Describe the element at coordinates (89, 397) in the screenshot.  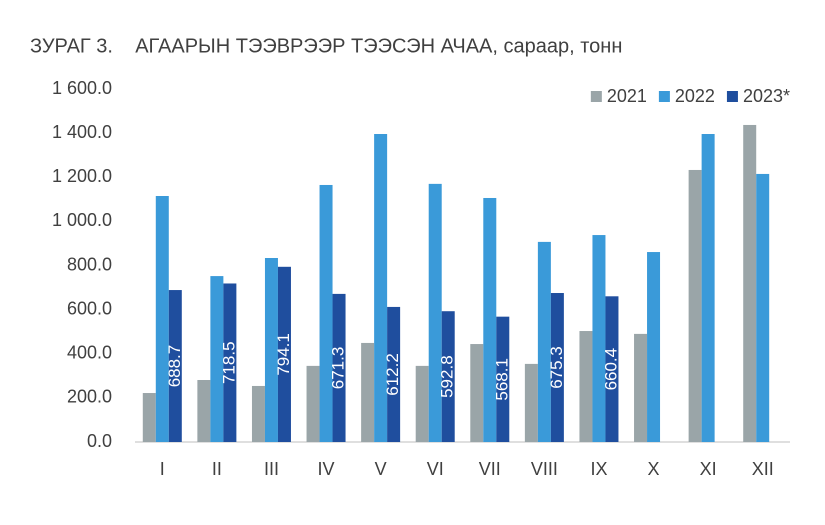
I see `y-tick-label: 200.0` at that location.